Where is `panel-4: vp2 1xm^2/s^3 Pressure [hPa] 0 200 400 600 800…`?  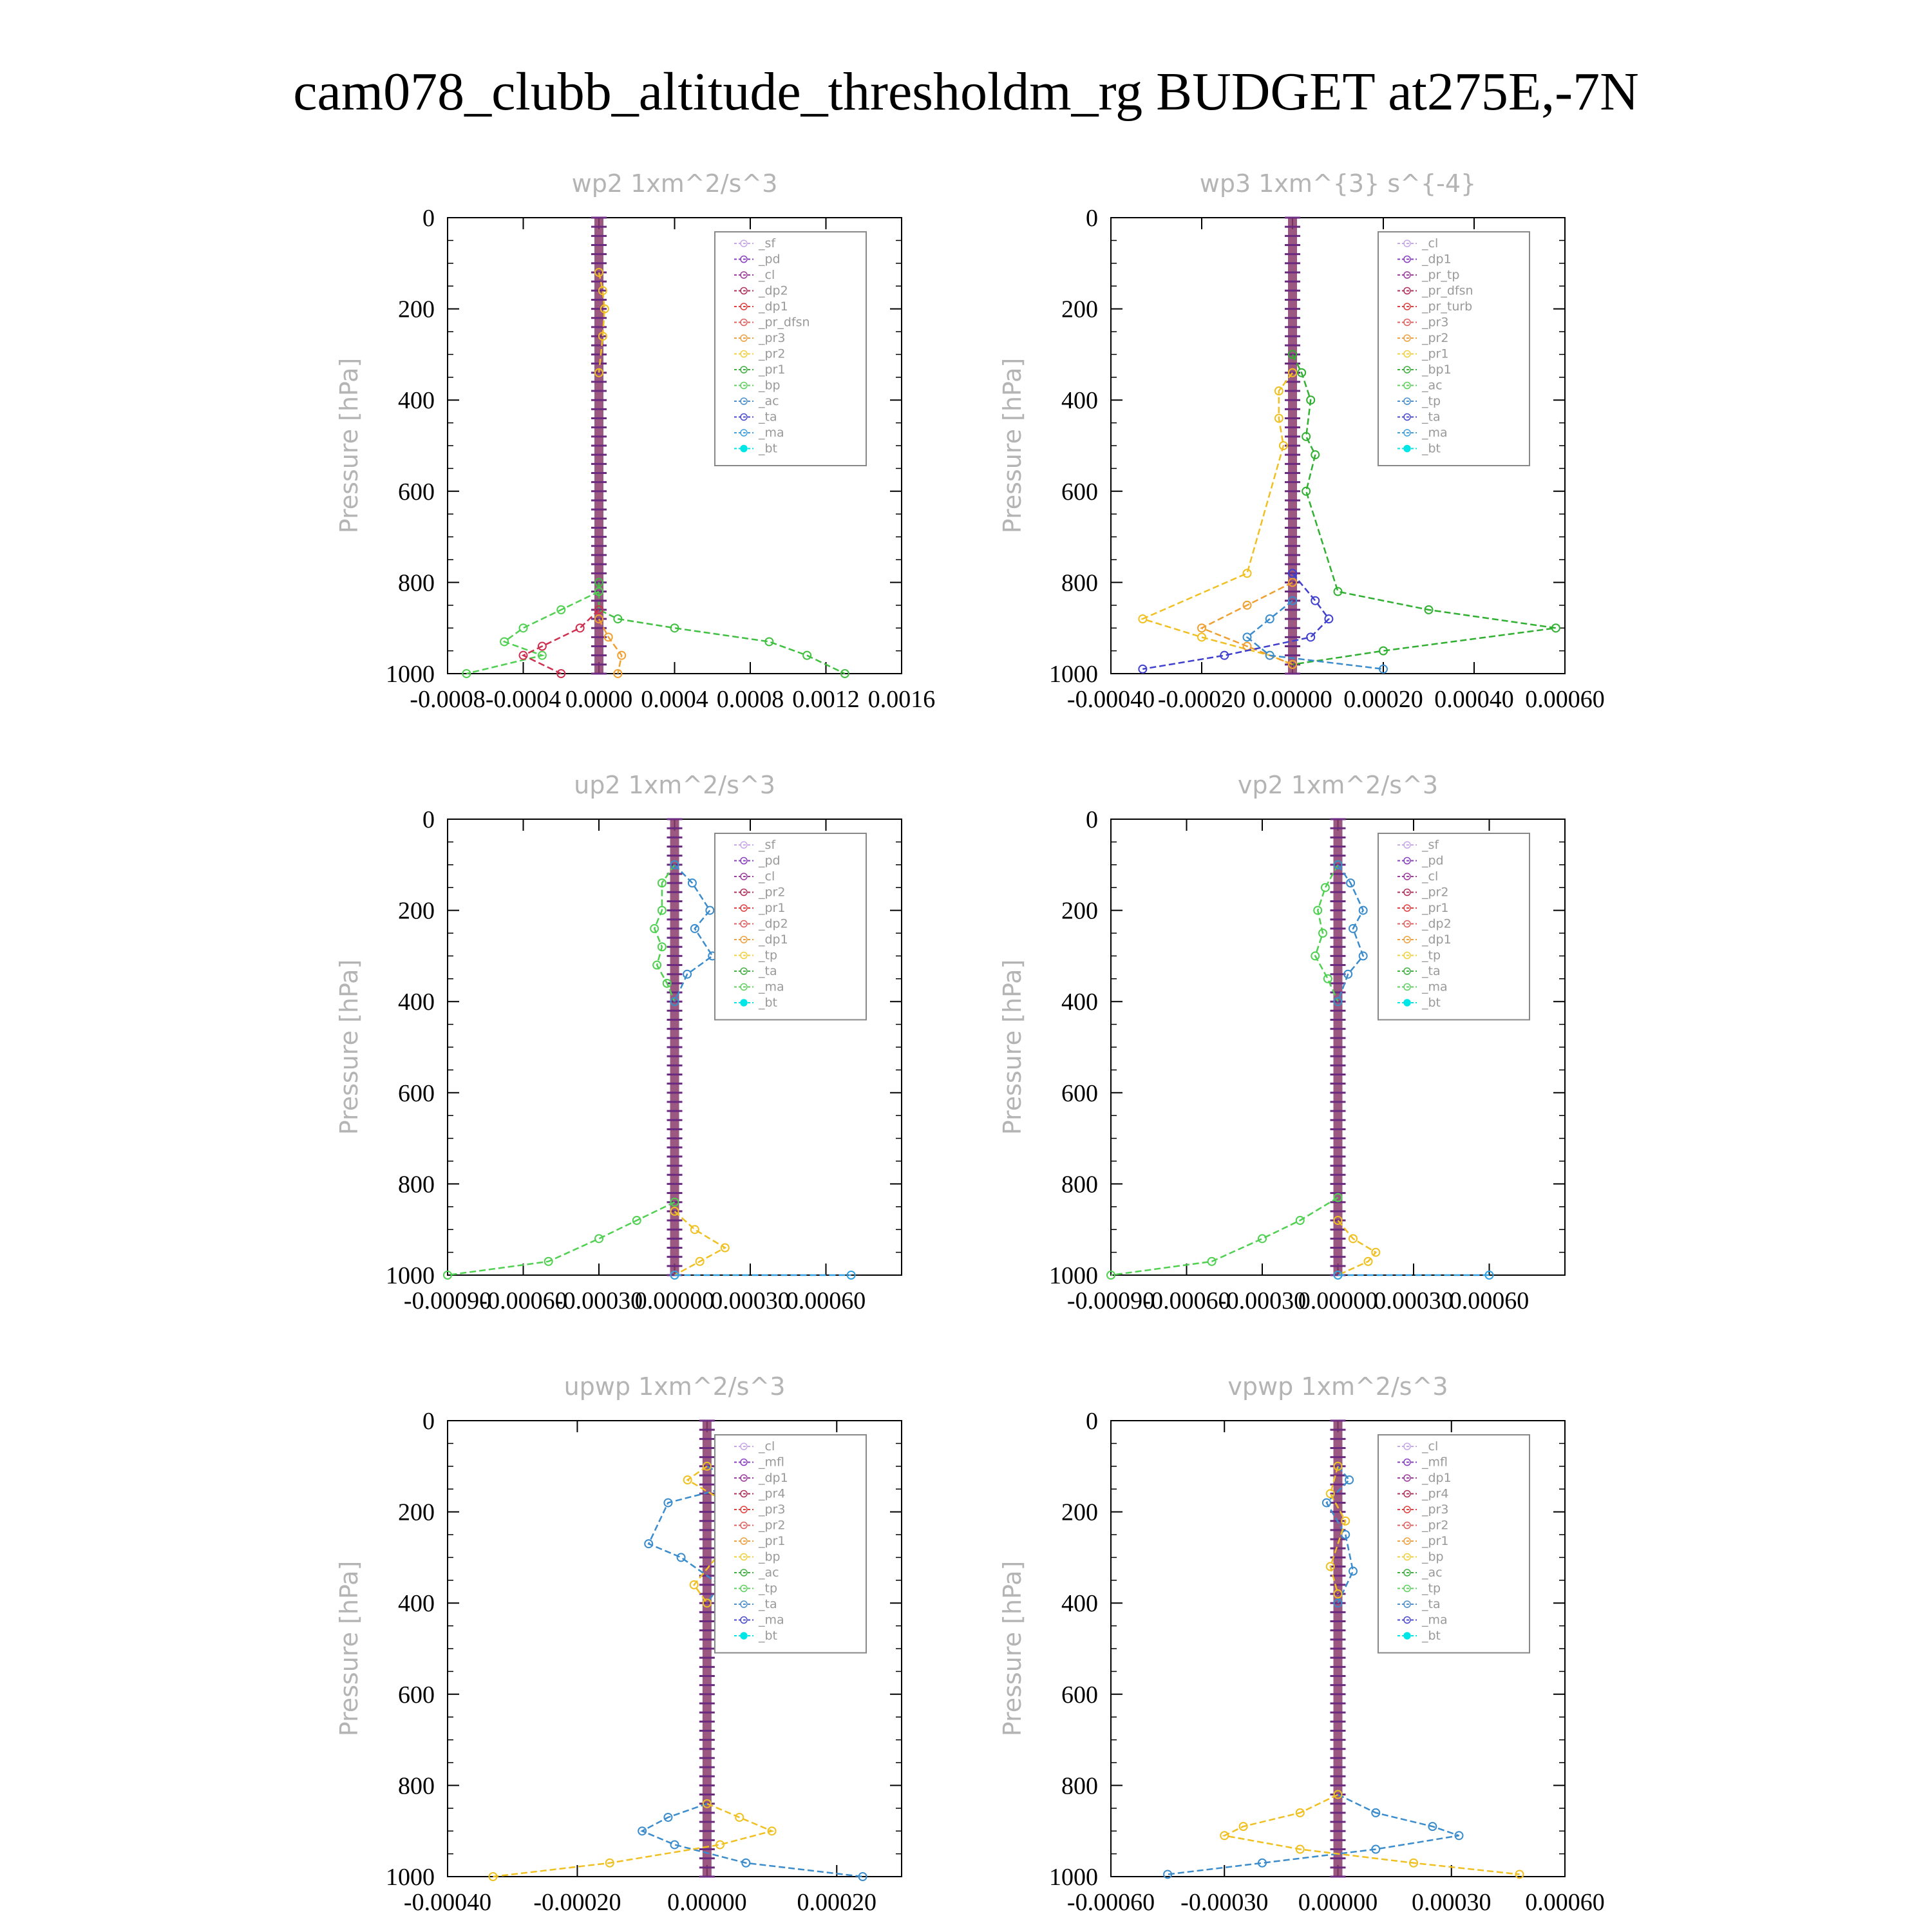
panel-4: vp2 1xm^2/s^3 Pressure [hPa] 0 200 400 600 800… is located at coordinates (1282, 1042).